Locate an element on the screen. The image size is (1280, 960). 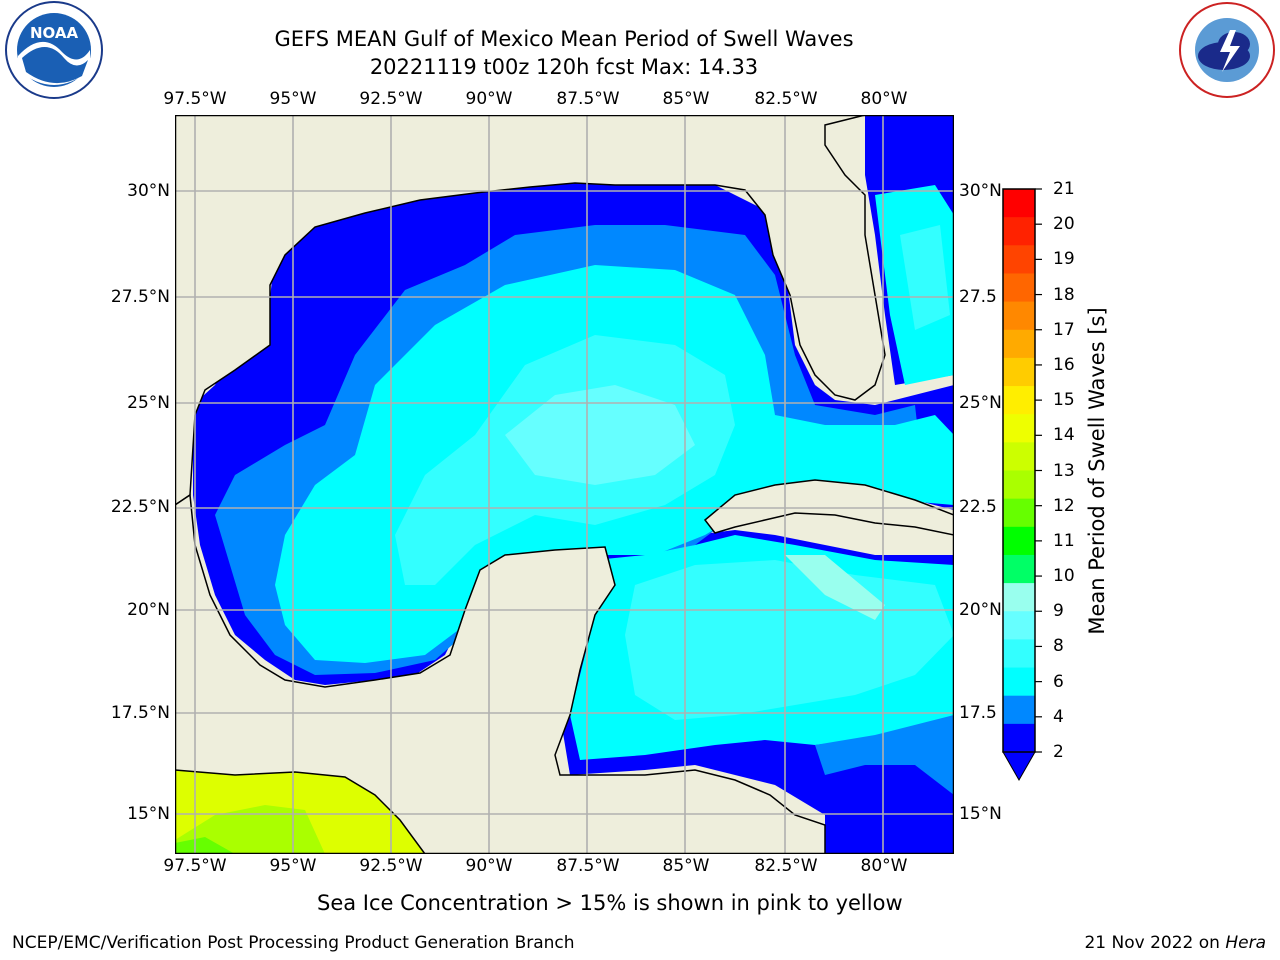
colorbar-tick-label: 17 is located at coordinates (1064, 329).